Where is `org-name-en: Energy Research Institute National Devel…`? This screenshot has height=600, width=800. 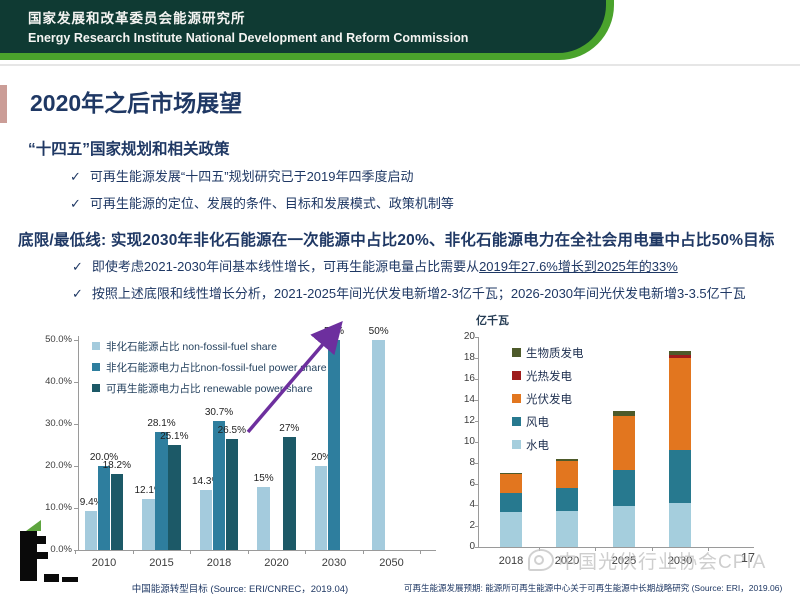
org-name-en: Energy Research Institute National Devel… is located at coordinates (248, 38).